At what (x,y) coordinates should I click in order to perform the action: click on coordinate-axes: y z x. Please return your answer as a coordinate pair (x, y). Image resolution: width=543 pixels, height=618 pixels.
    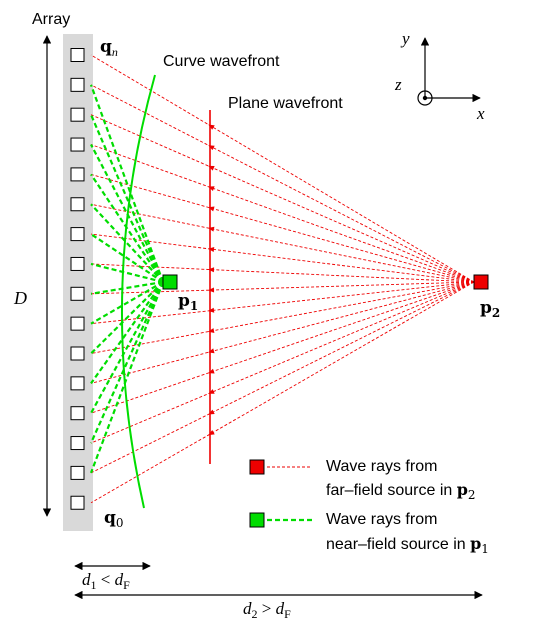
    Looking at the image, I should click on (439, 76).